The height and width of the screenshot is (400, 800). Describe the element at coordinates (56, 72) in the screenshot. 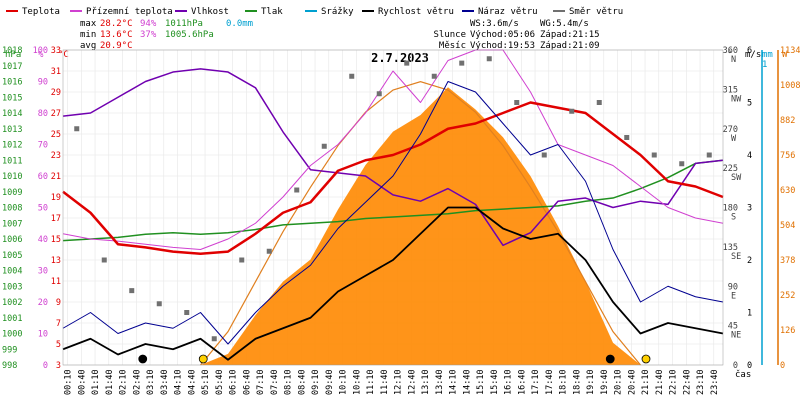

I see `temp-tick-14: 31` at that location.